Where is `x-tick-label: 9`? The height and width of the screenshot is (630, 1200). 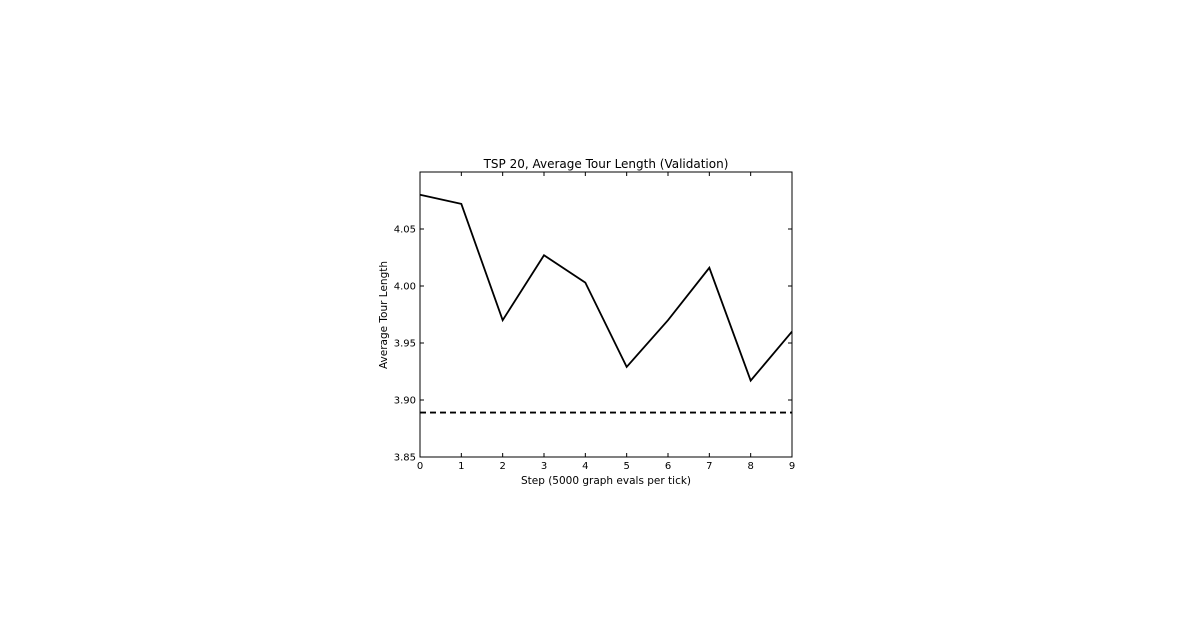
x-tick-label: 9 is located at coordinates (792, 466).